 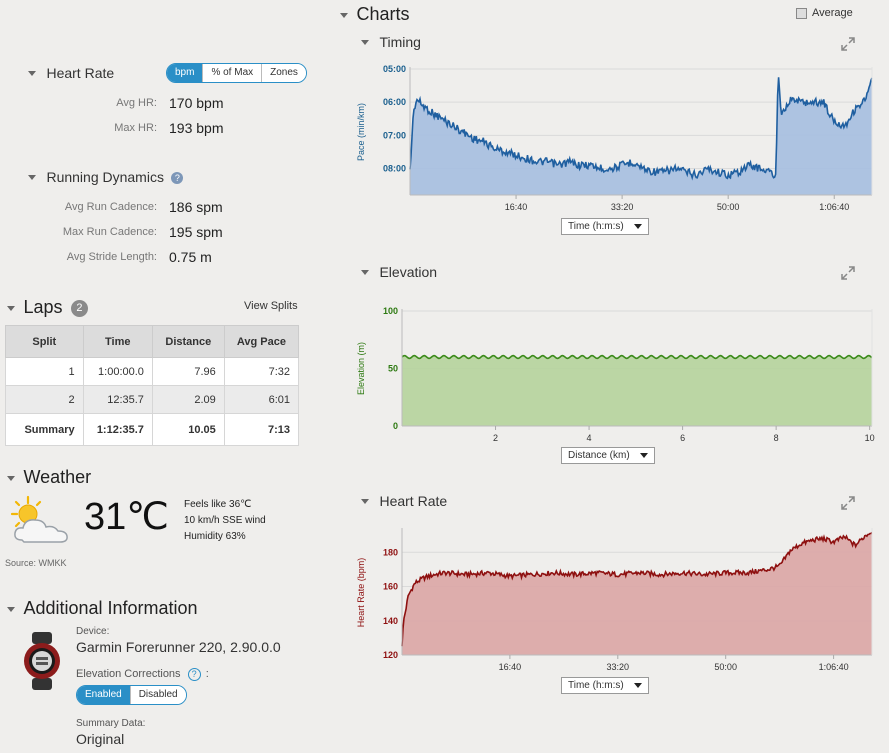 I want to click on weather-source: Source: WMKK, so click(x=36, y=563).